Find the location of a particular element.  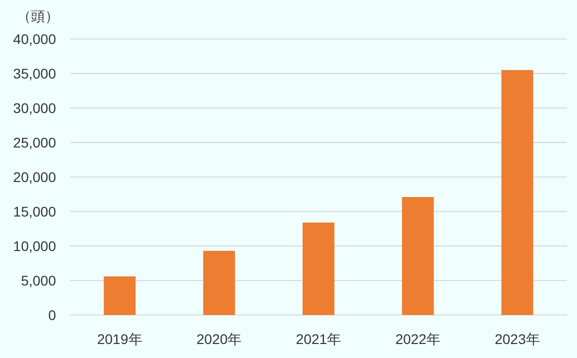

y-tick-label: 20,000 is located at coordinates (34, 177).